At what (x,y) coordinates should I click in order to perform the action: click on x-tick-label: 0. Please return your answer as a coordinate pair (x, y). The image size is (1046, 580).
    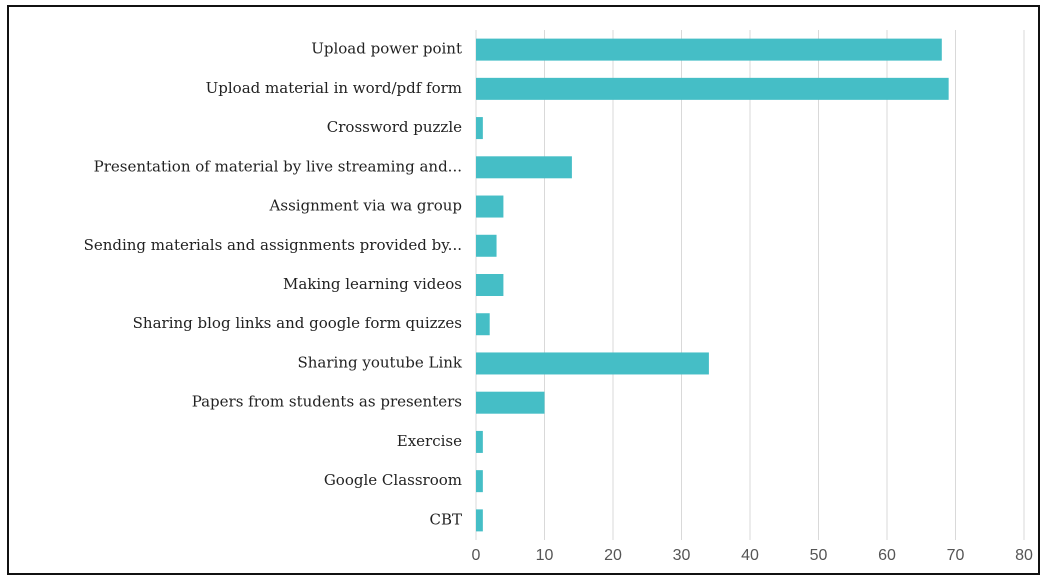
    Looking at the image, I should click on (476, 555).